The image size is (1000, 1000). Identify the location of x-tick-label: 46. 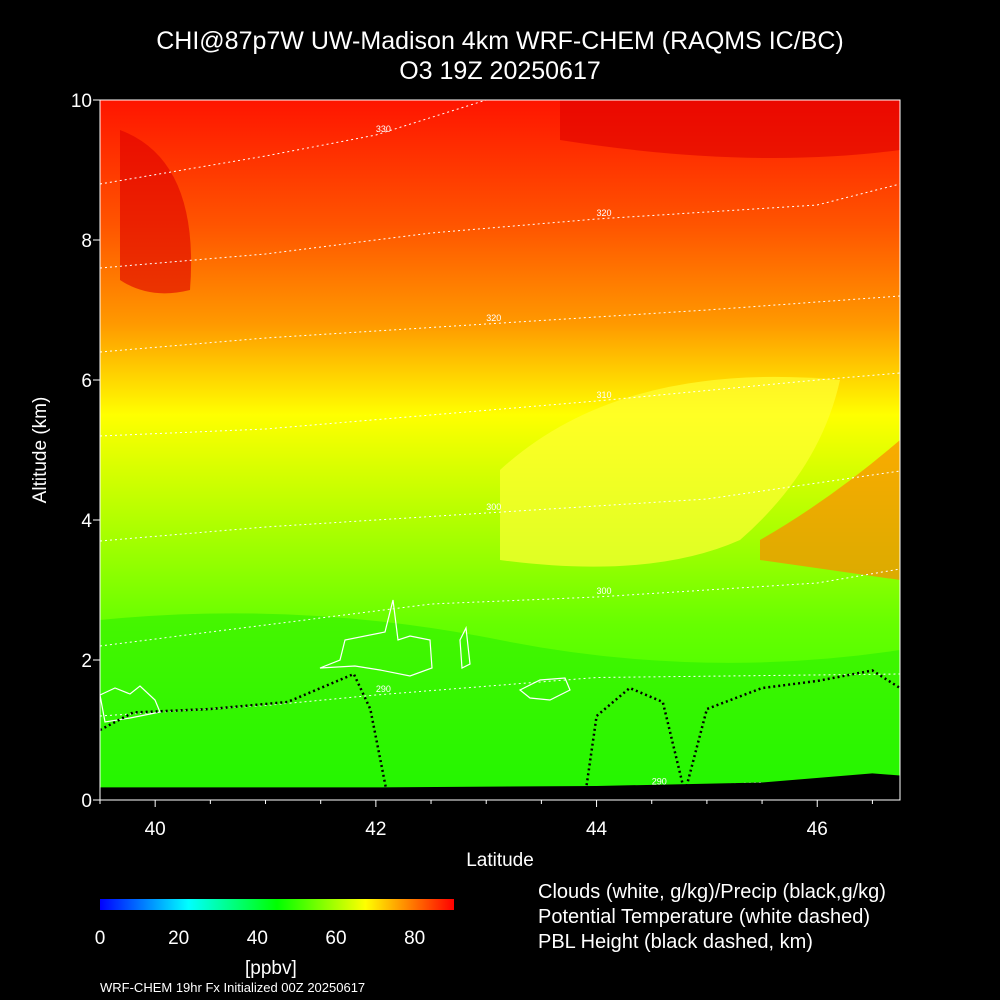
(817, 829).